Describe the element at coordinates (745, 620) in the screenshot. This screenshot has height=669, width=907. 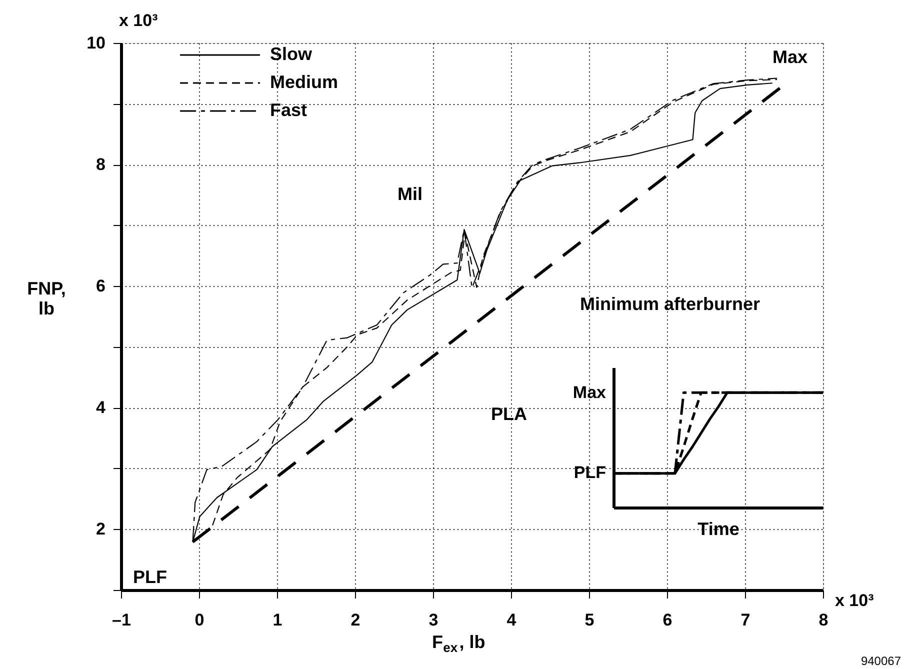
I see `x-tick-label: 7` at that location.